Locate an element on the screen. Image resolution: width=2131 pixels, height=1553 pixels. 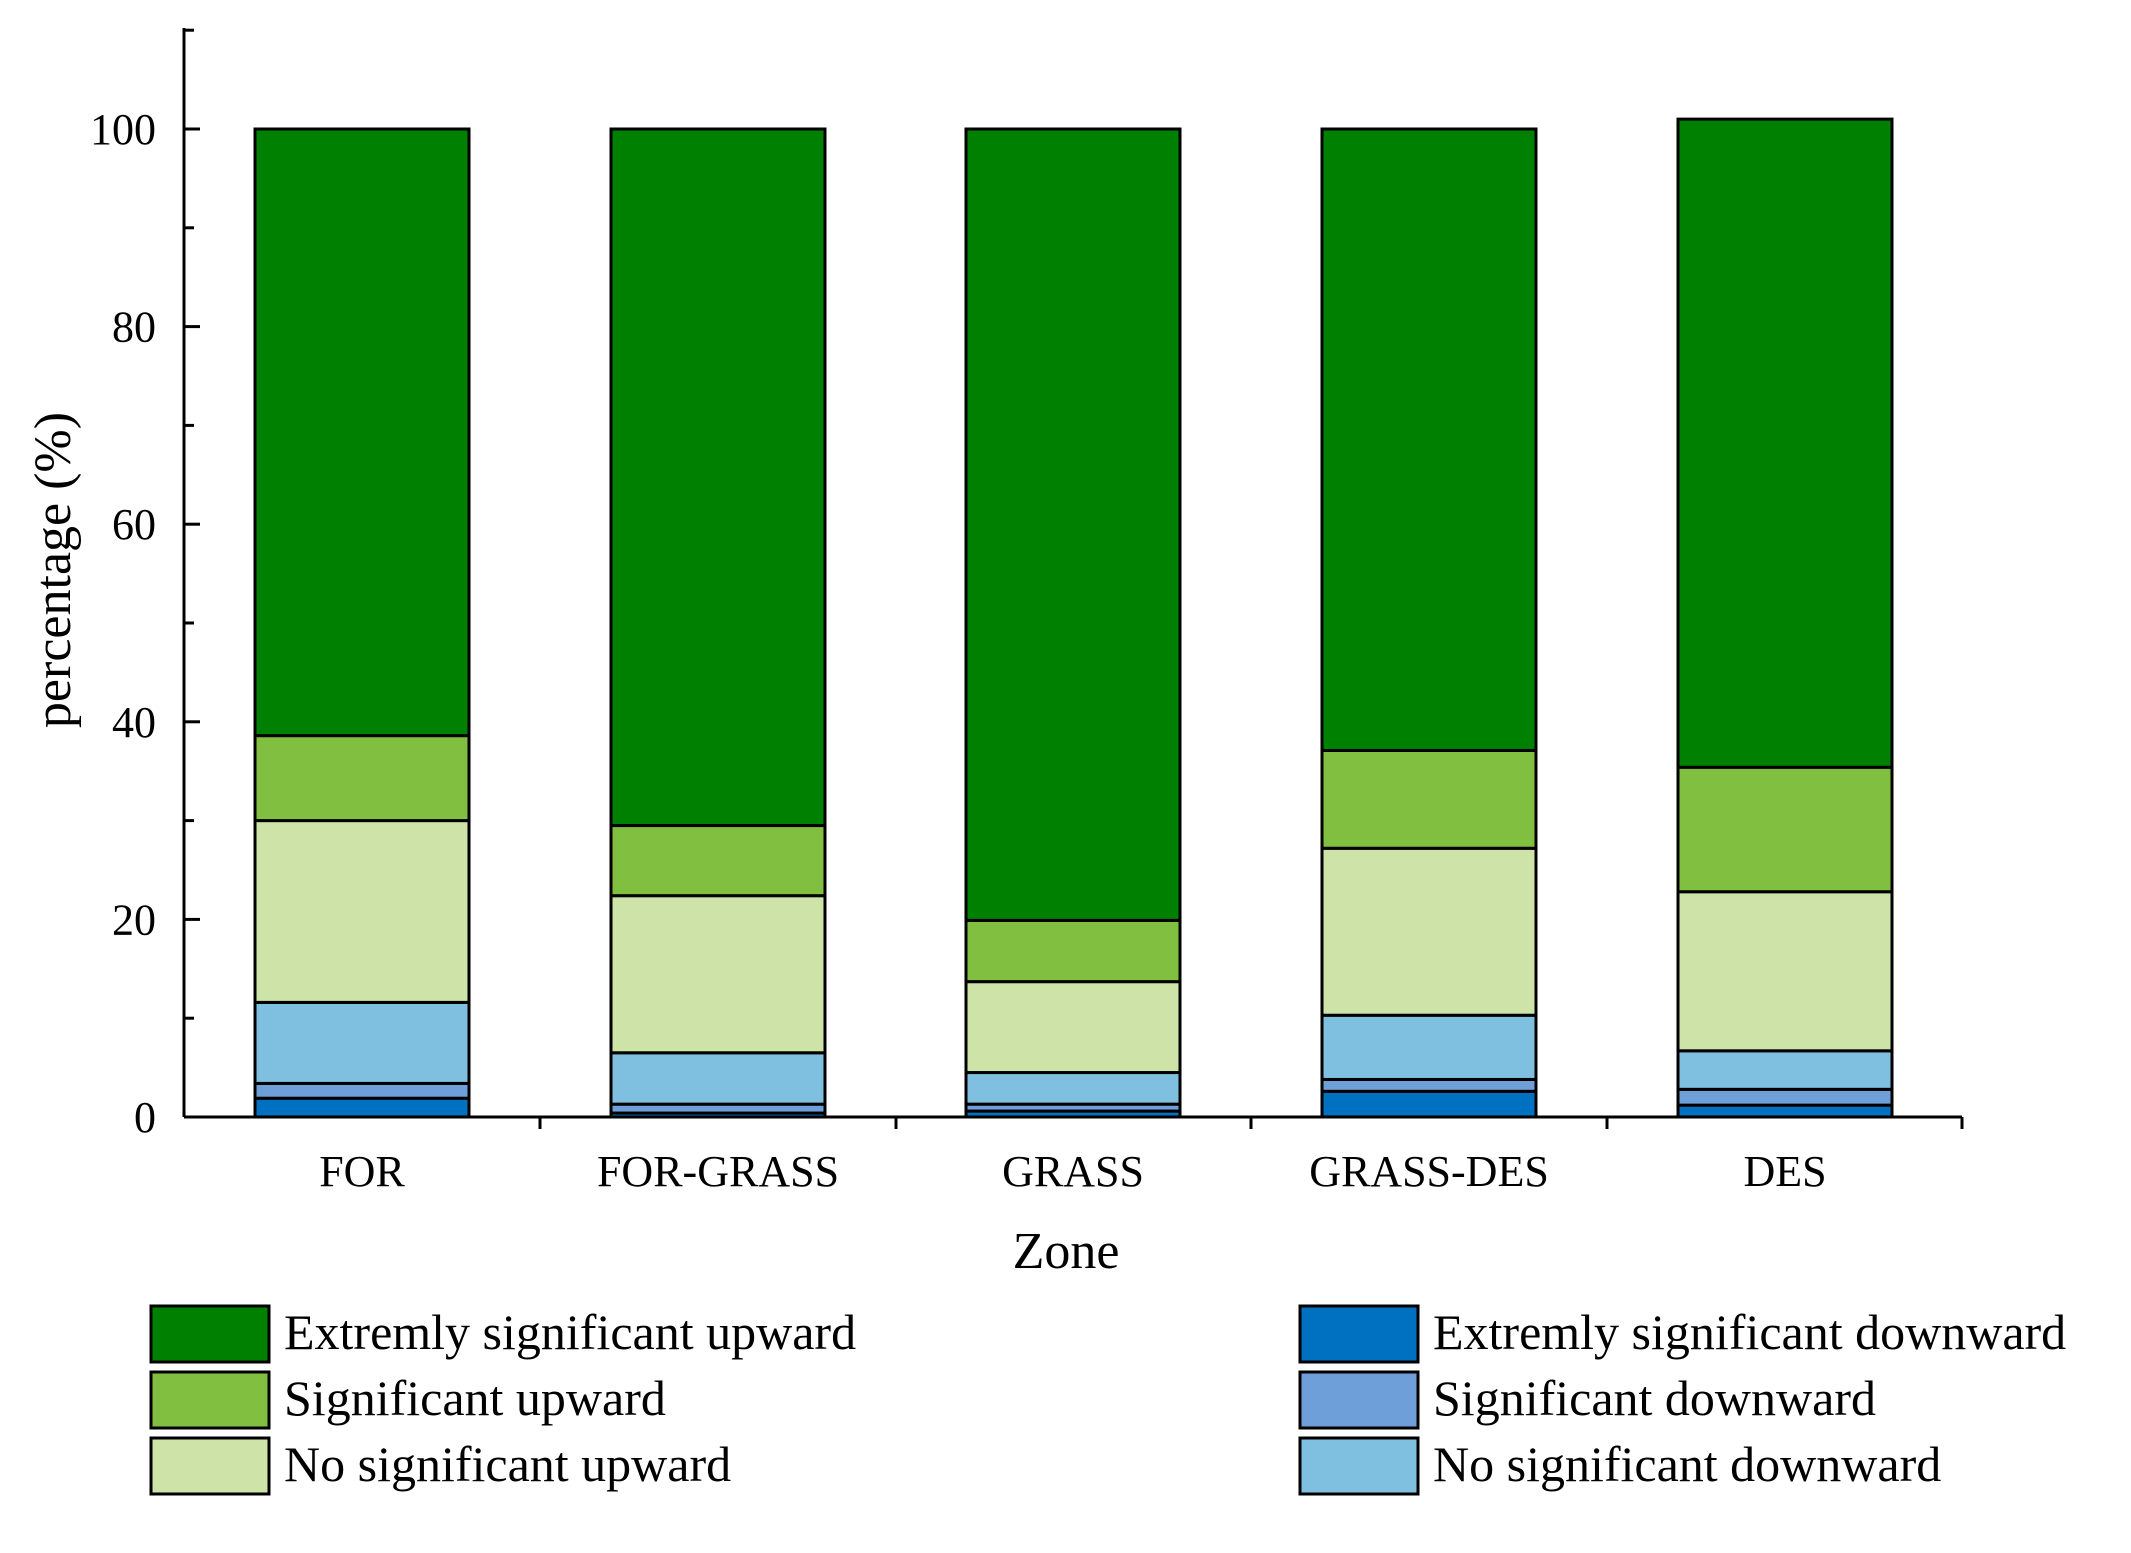
y-tick-label: 20 is located at coordinates (134, 919).